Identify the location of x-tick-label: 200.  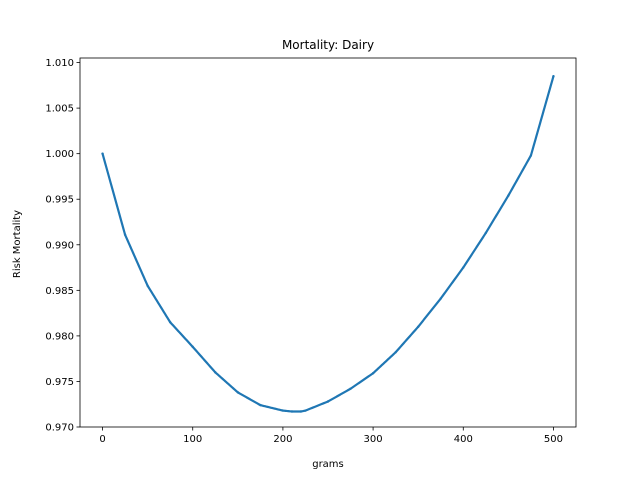
(282, 439).